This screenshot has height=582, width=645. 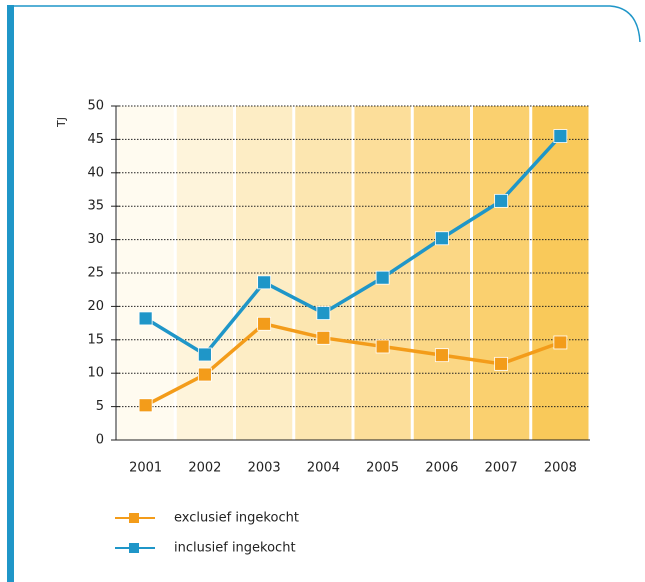 I want to click on y-axis-label: TJ, so click(x=61, y=122).